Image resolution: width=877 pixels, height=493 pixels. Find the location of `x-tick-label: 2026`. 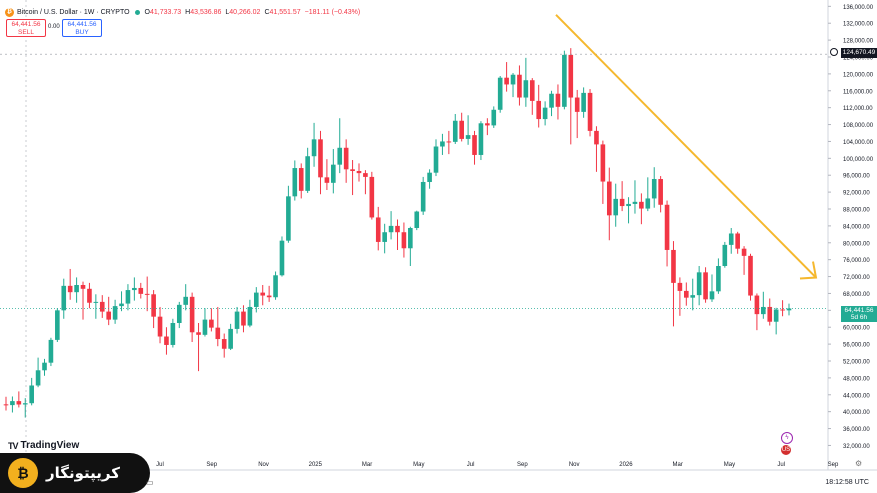

x-tick-label: 2026 is located at coordinates (626, 465).